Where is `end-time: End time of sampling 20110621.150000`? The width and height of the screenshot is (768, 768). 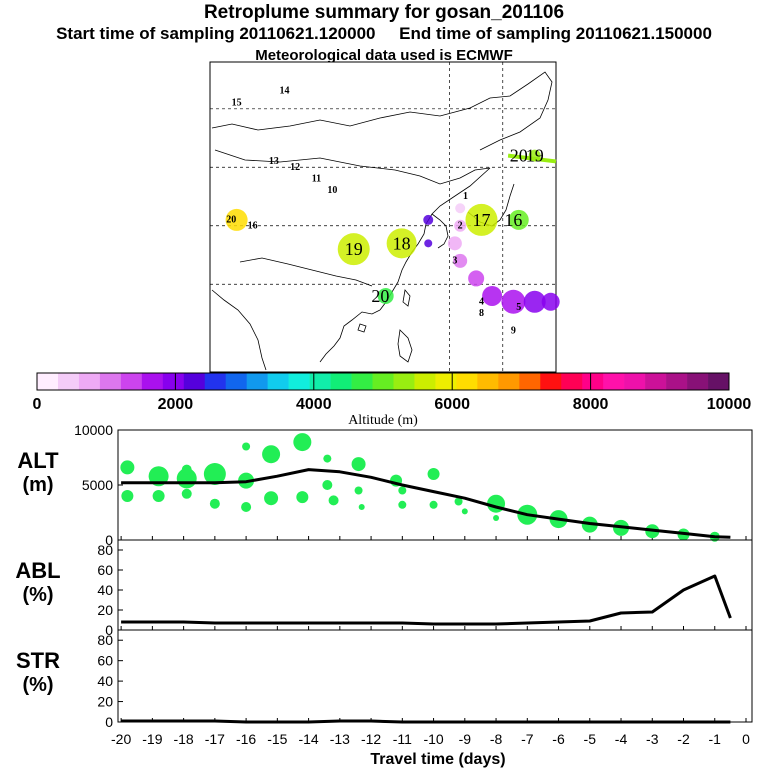
end-time: End time of sampling 20110621.150000 is located at coordinates (555, 33).